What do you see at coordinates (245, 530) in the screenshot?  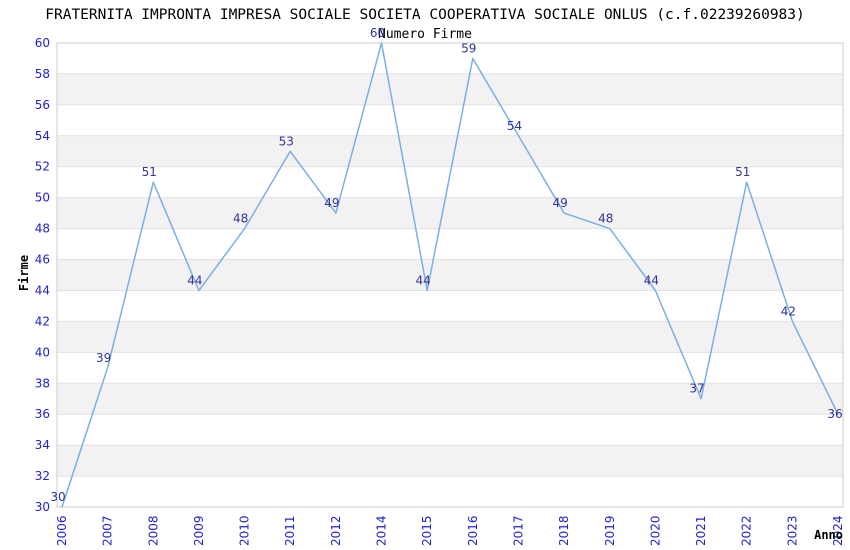 I see `x-tick-label: 2010` at bounding box center [245, 530].